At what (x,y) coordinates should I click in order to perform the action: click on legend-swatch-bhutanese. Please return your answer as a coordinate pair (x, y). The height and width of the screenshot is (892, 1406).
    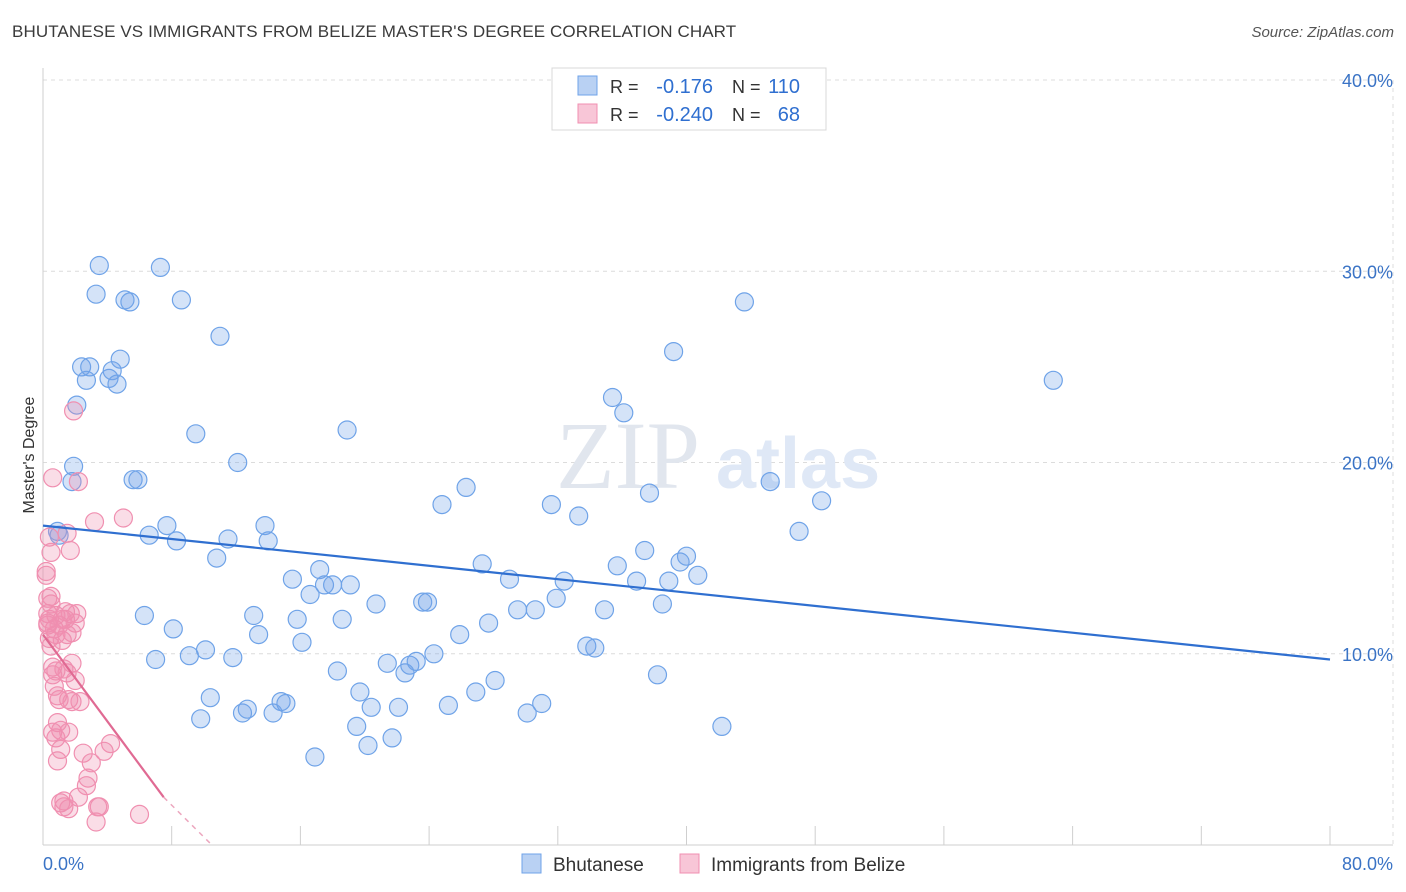
    Looking at the image, I should click on (531, 863).